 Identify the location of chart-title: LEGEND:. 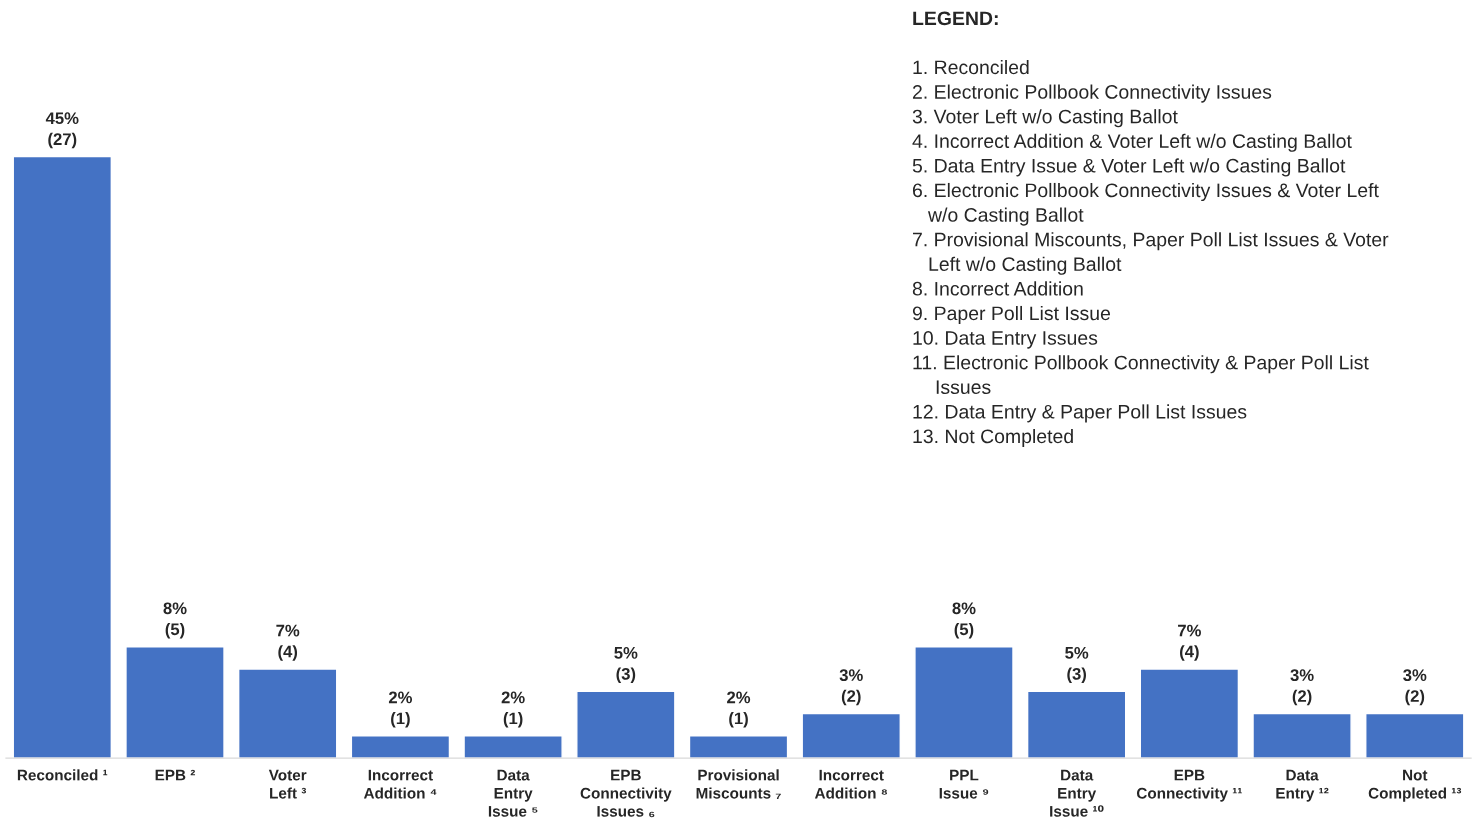
(955, 18).